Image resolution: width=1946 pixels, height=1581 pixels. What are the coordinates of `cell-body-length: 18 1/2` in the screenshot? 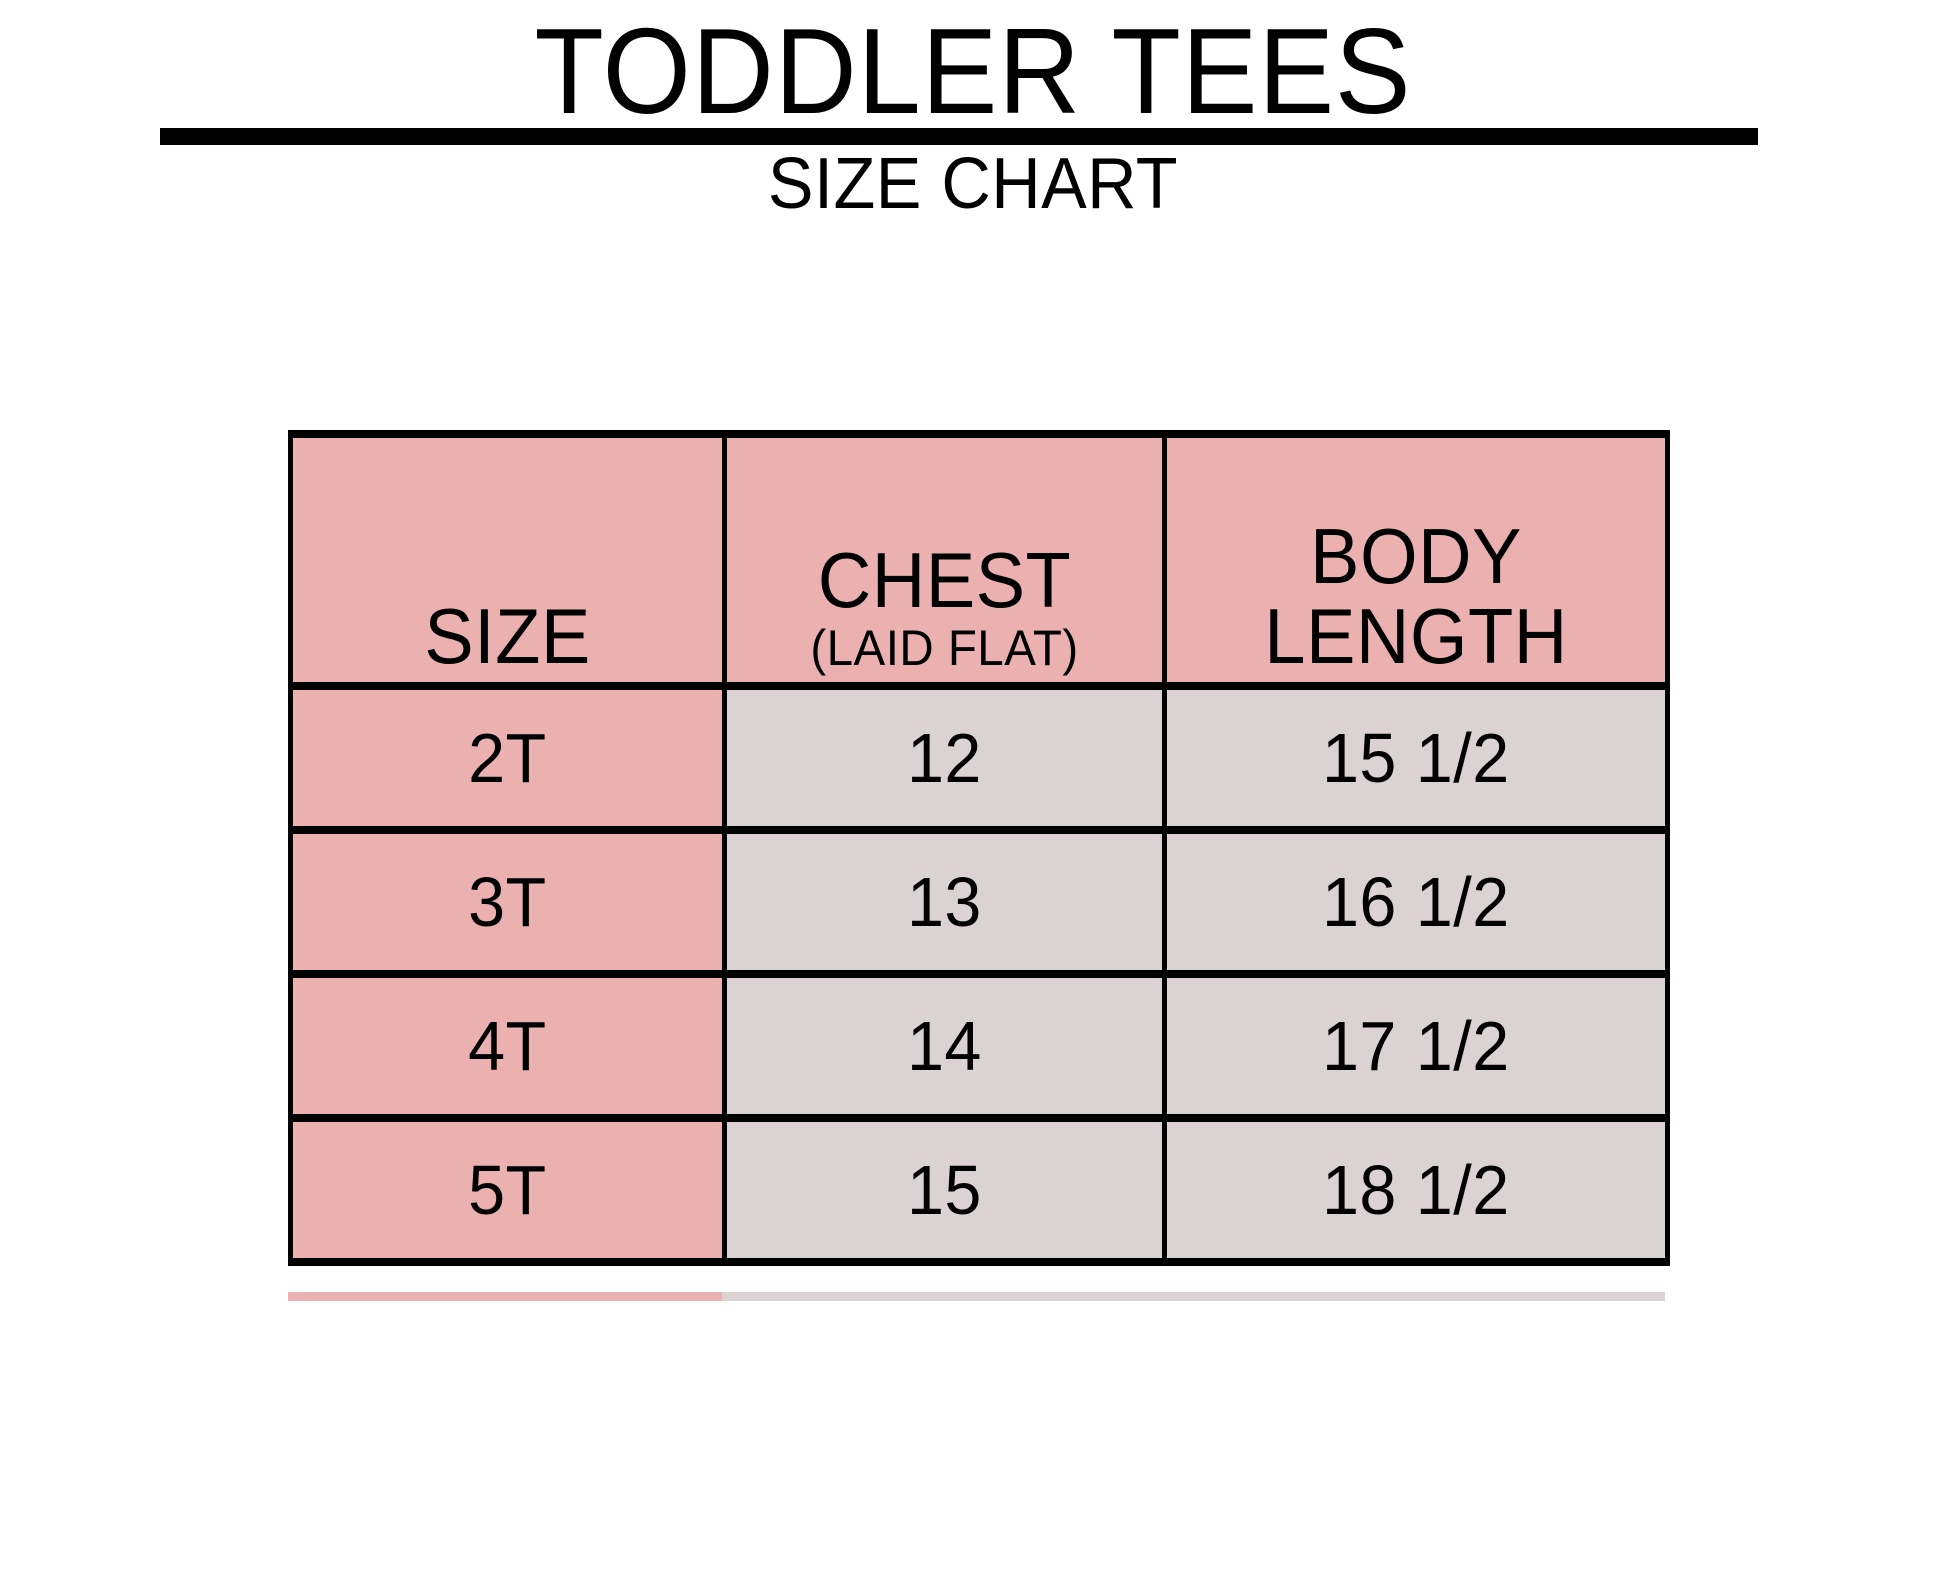 It's located at (1416, 1190).